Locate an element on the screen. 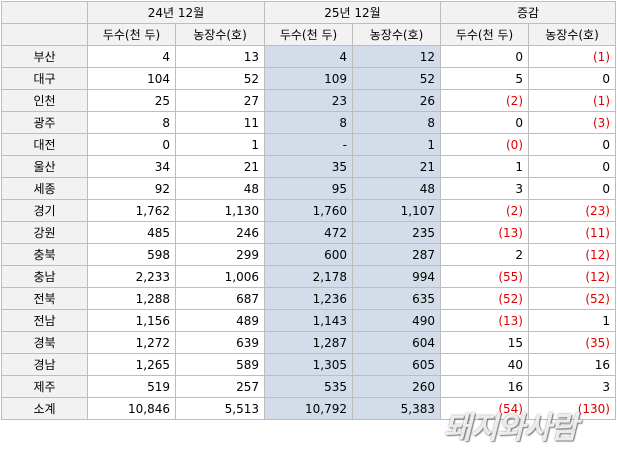 The width and height of the screenshot is (617, 457). data-cell: 260 is located at coordinates (396, 386).